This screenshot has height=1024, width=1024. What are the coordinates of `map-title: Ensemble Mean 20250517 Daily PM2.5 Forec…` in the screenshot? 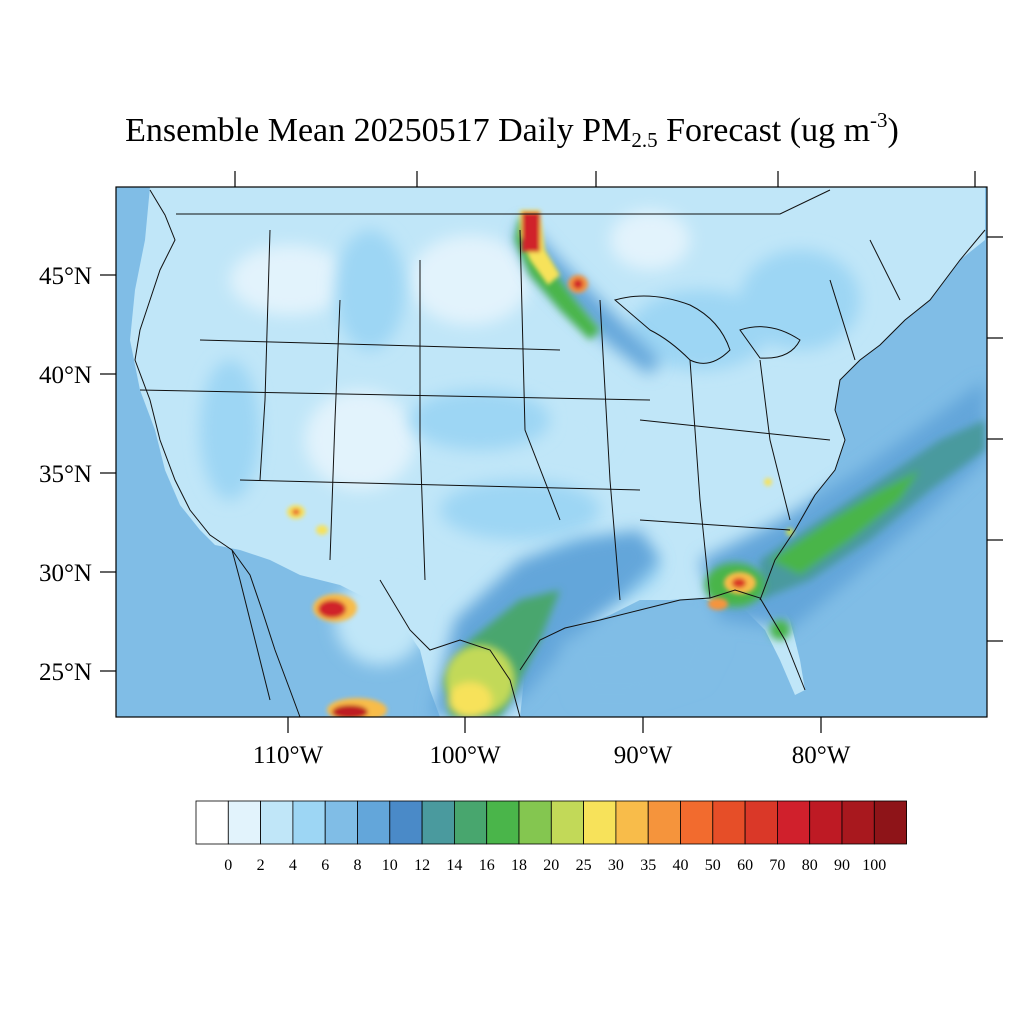 It's located at (512, 131).